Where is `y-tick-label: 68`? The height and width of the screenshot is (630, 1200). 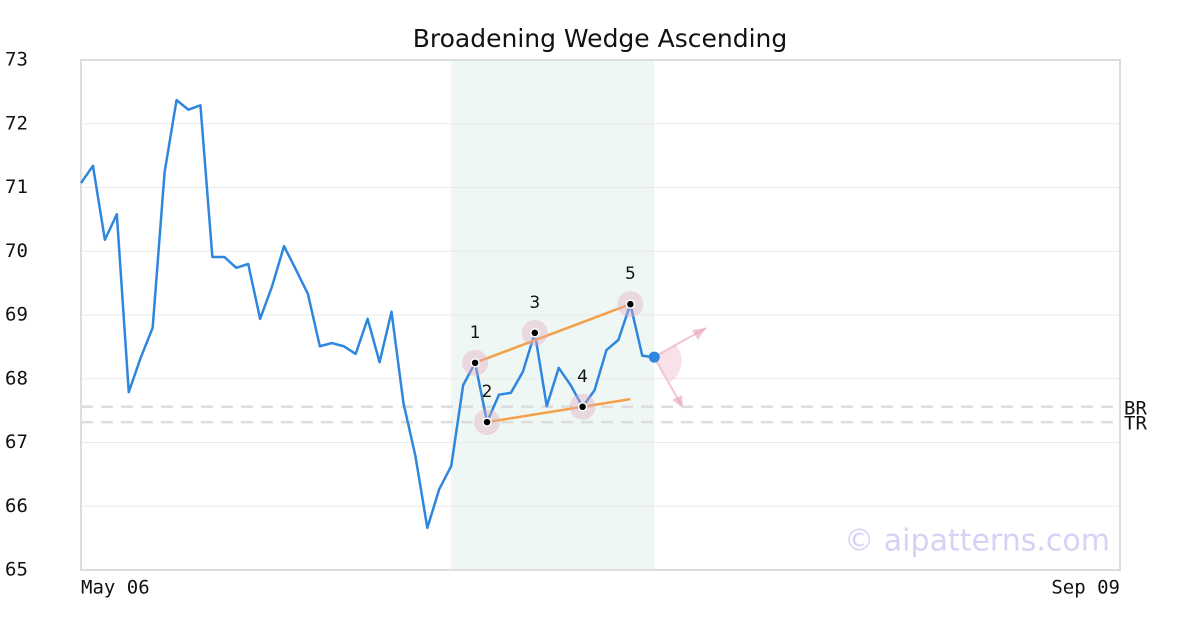
y-tick-label: 68 is located at coordinates (16, 378).